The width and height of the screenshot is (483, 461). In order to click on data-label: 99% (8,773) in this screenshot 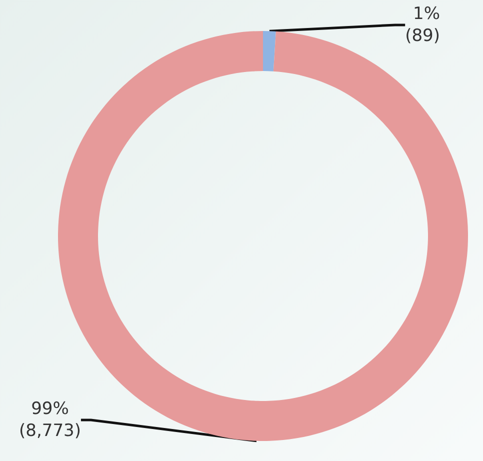, I will do `click(50, 420)`.